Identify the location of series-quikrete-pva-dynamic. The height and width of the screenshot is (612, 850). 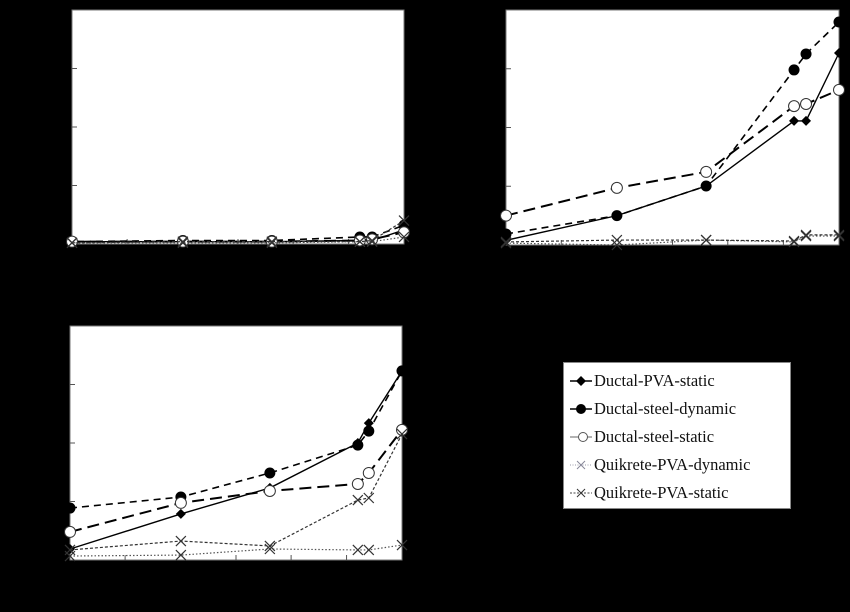
(672, 240).